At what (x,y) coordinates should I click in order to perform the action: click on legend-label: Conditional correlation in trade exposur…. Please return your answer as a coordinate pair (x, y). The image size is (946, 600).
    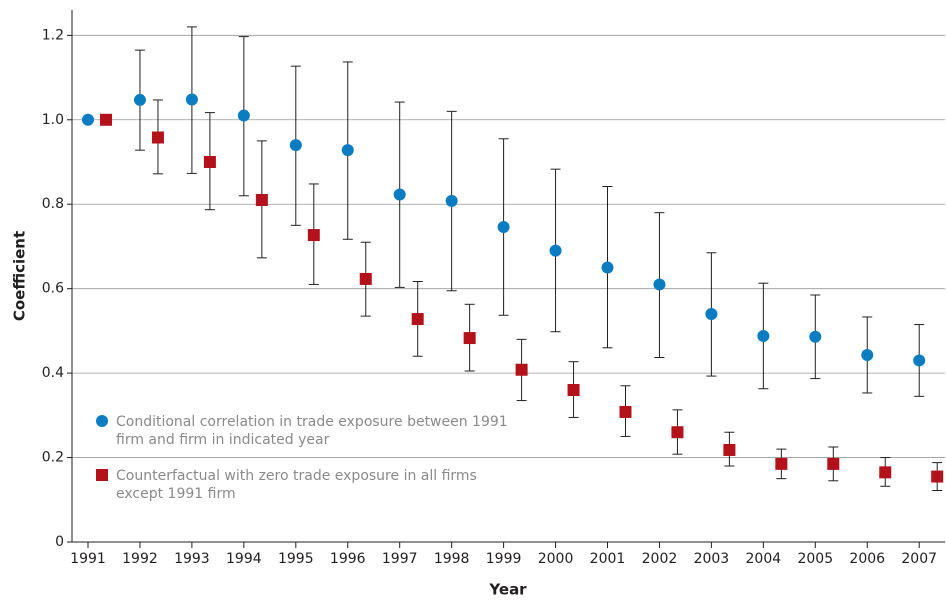
    Looking at the image, I should click on (312, 431).